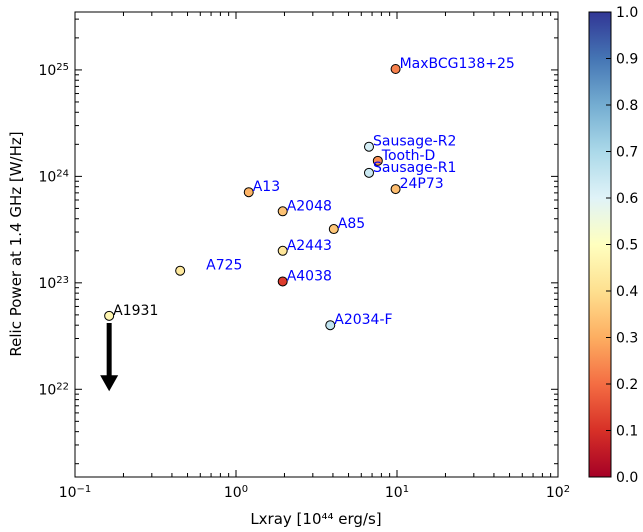 This screenshot has height=532, width=643. What do you see at coordinates (627, 106) in the screenshot?
I see `colorbar-tick-label: 0.8` at bounding box center [627, 106].